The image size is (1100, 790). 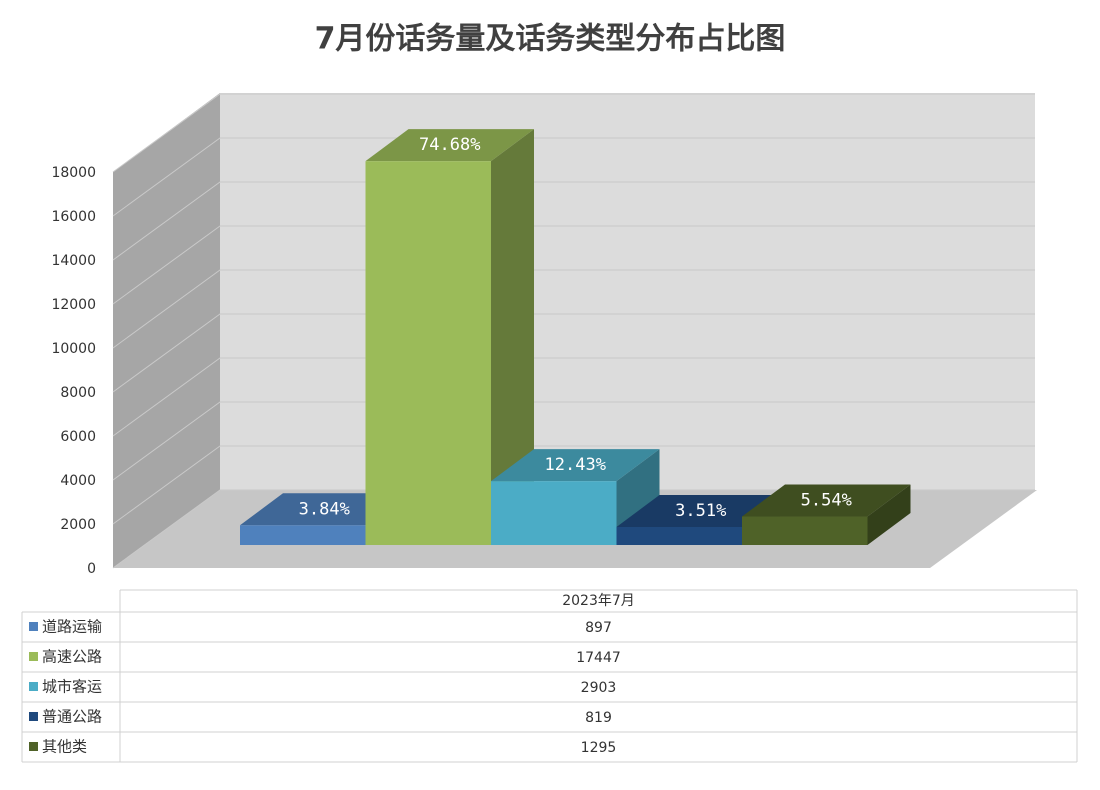 What do you see at coordinates (73, 173) in the screenshot?
I see `y-tick-label: 18000` at bounding box center [73, 173].